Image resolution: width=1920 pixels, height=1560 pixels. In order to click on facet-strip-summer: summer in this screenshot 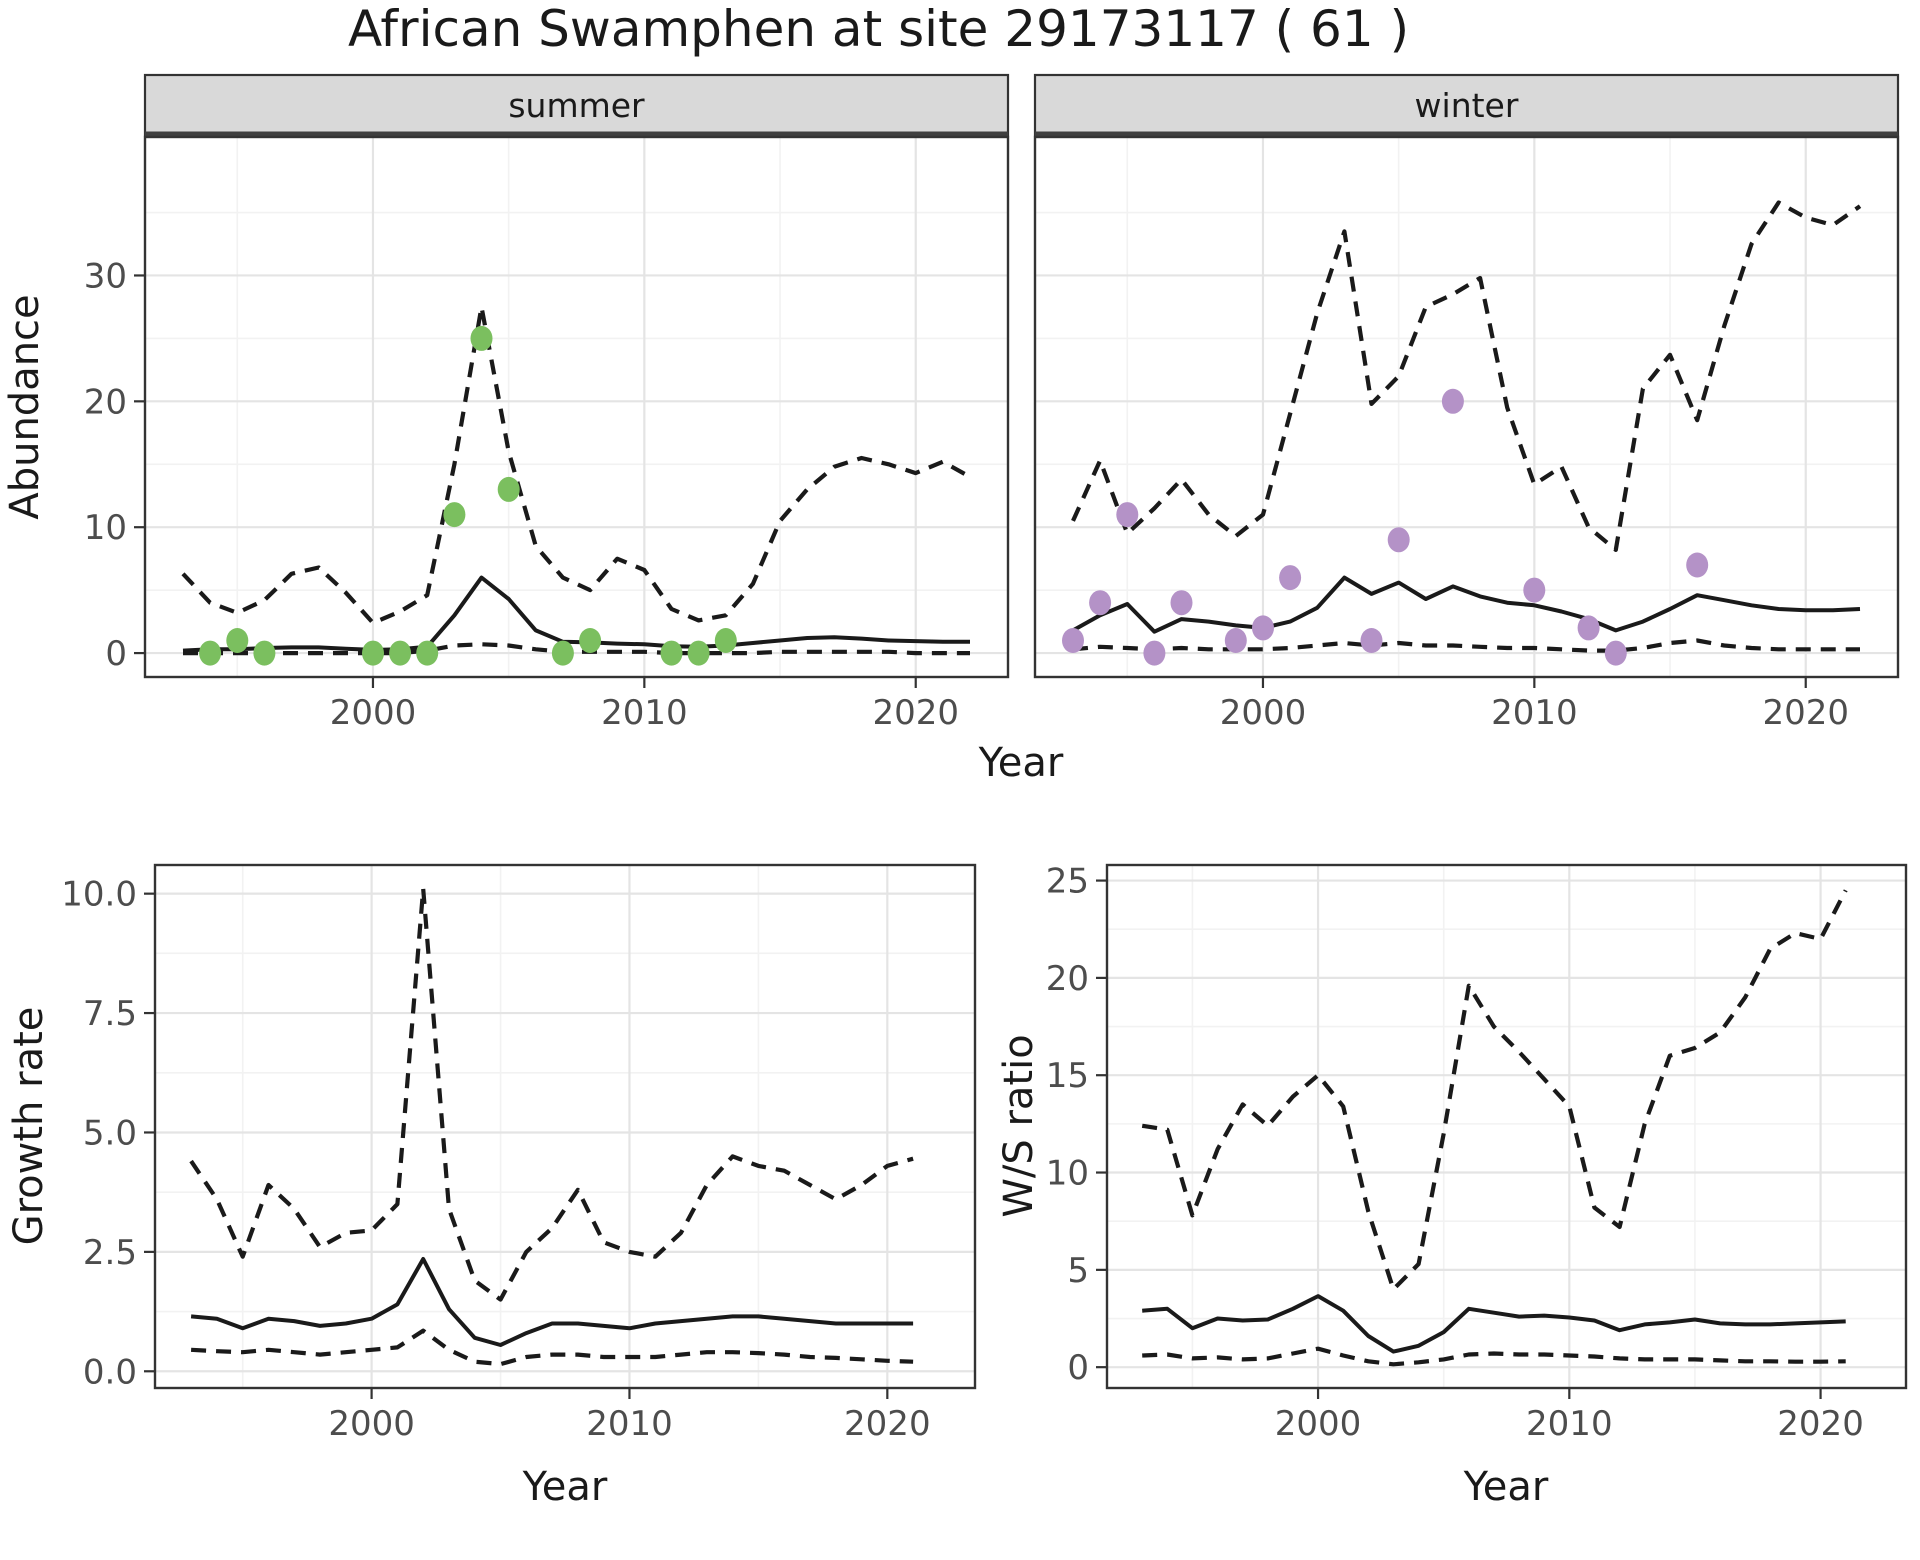, I will do `click(576, 105)`.